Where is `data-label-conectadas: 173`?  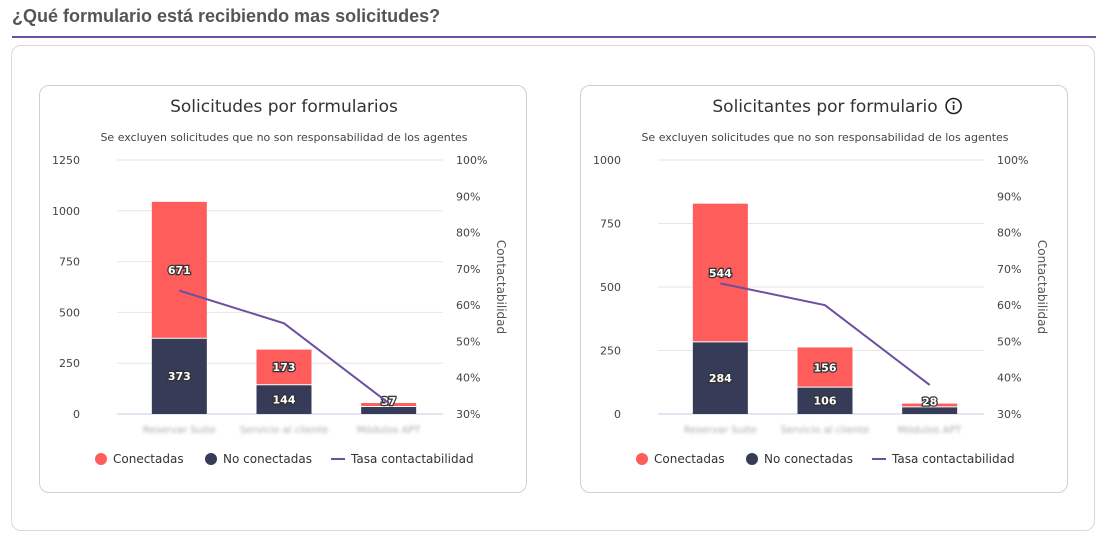
data-label-conectadas: 173 is located at coordinates (284, 367).